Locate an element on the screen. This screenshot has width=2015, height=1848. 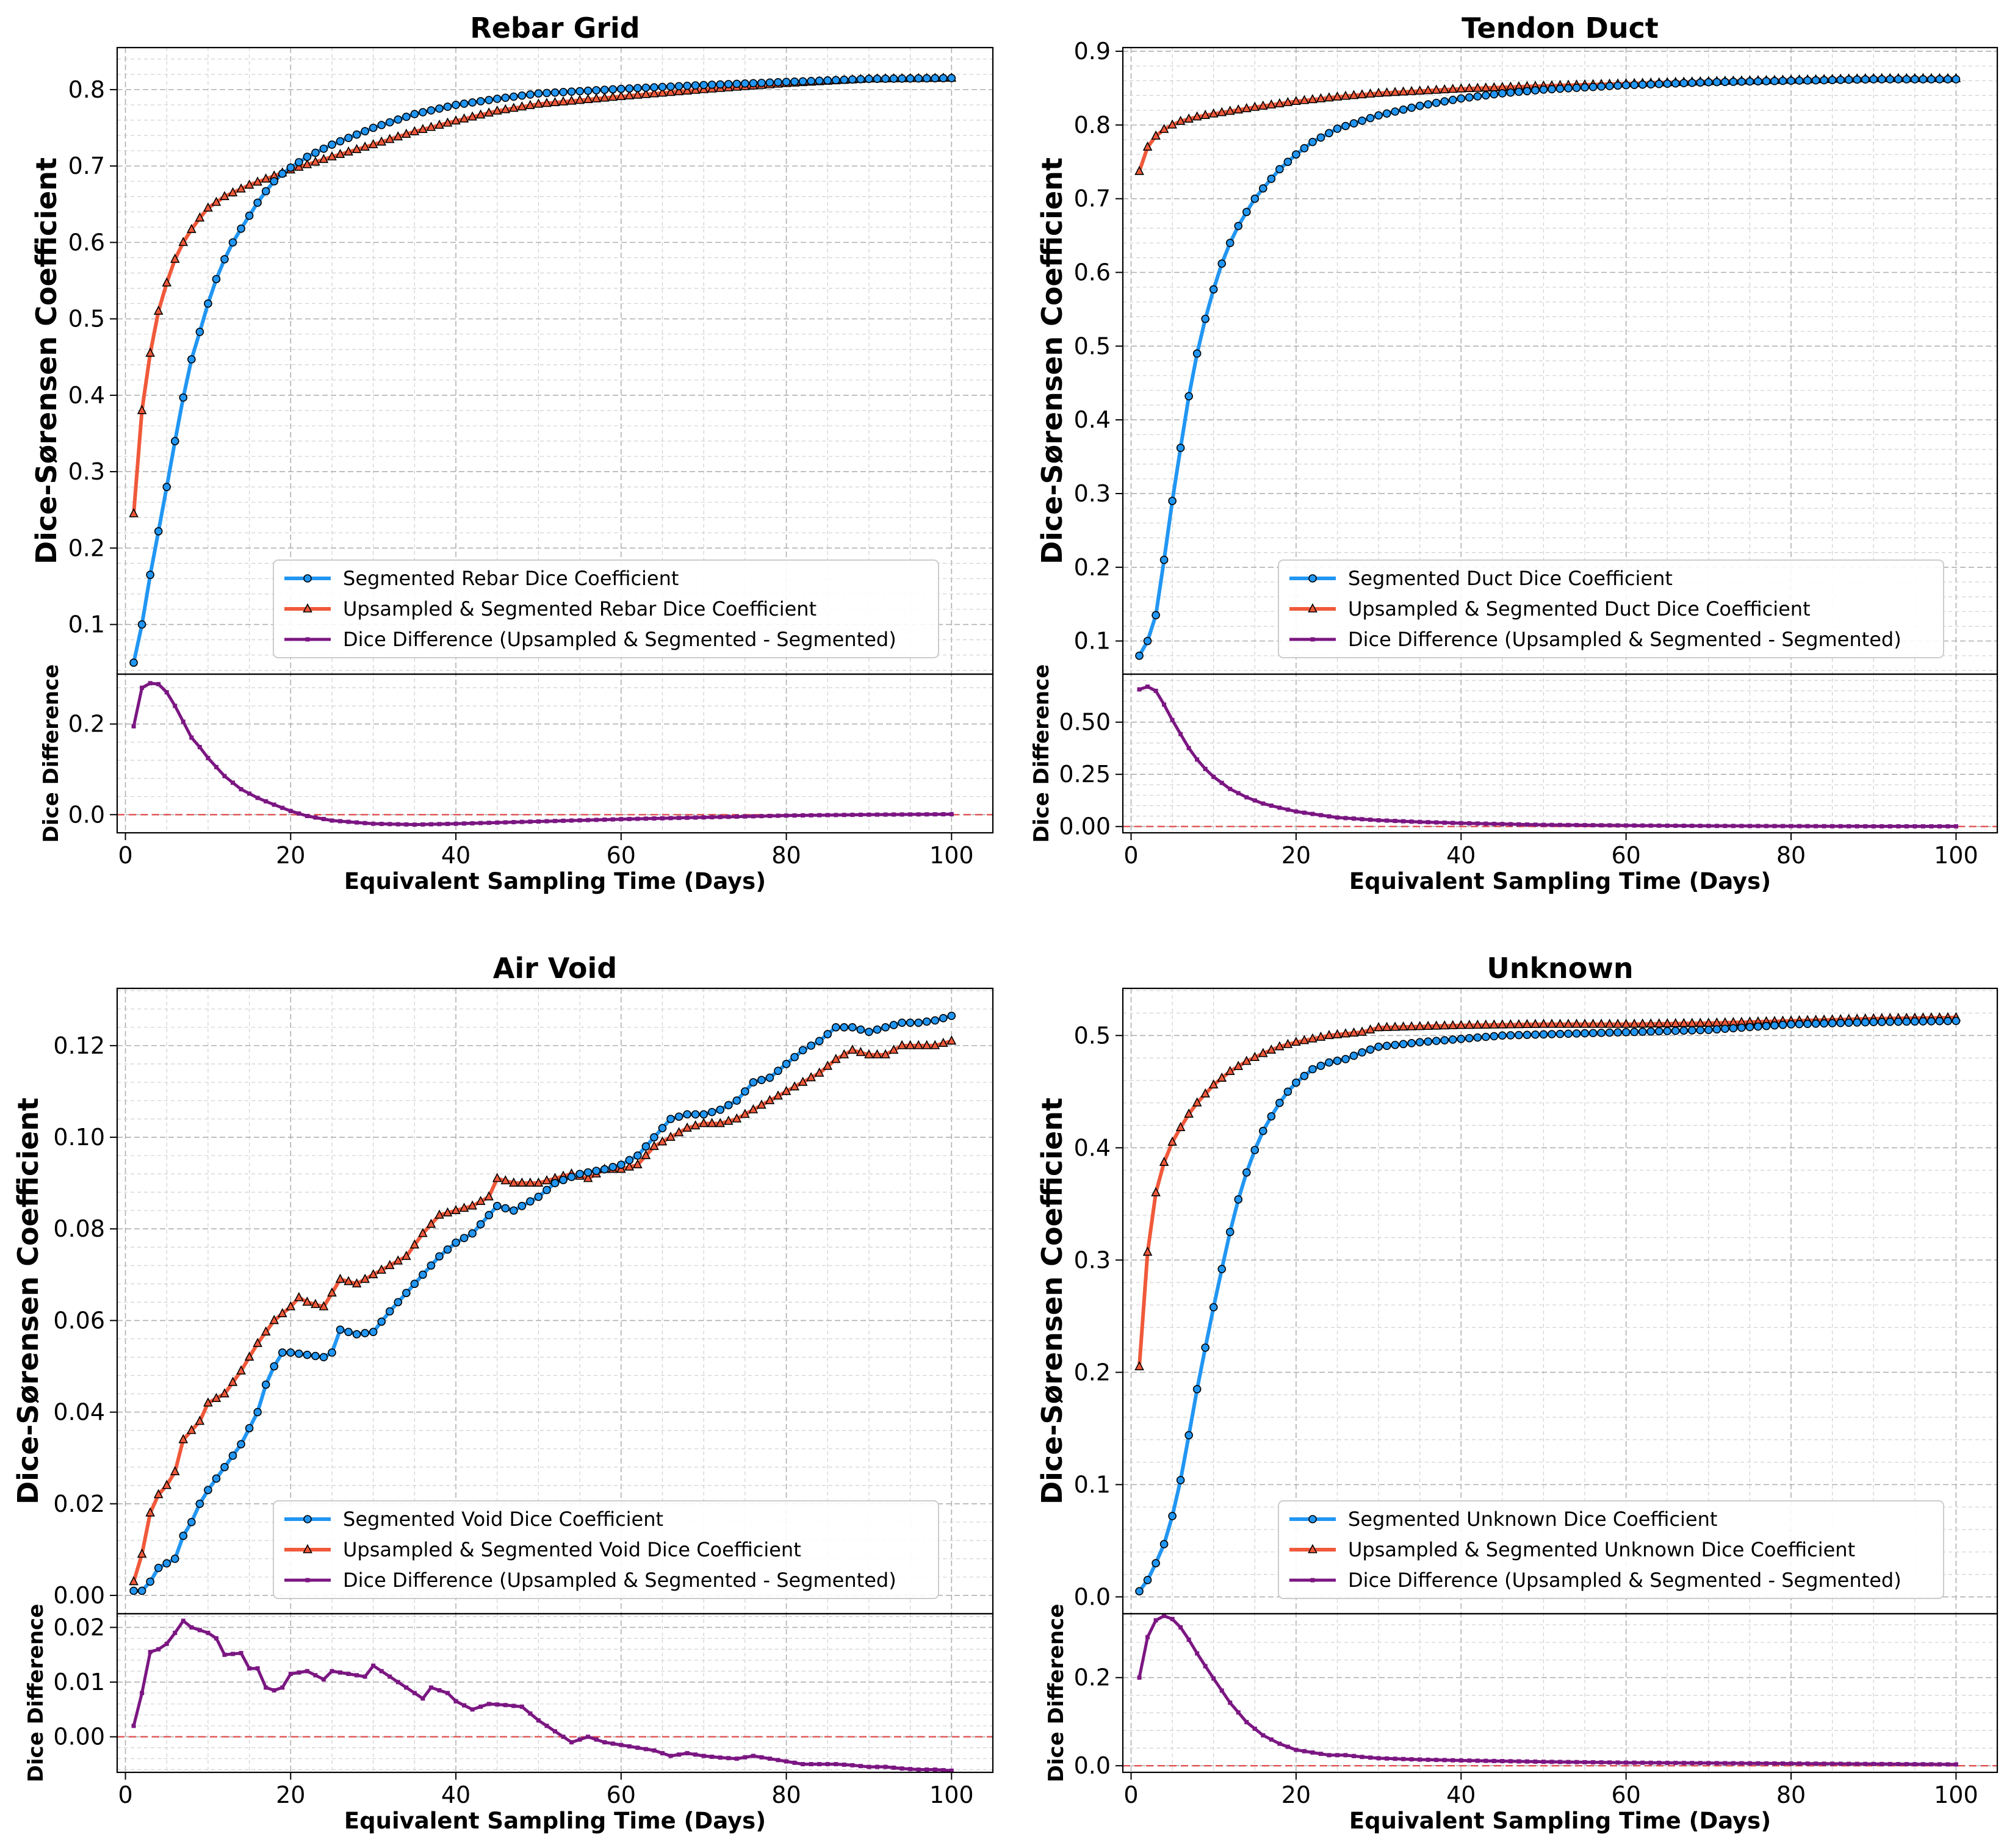
x-tick-label: 20 is located at coordinates (290, 1795).